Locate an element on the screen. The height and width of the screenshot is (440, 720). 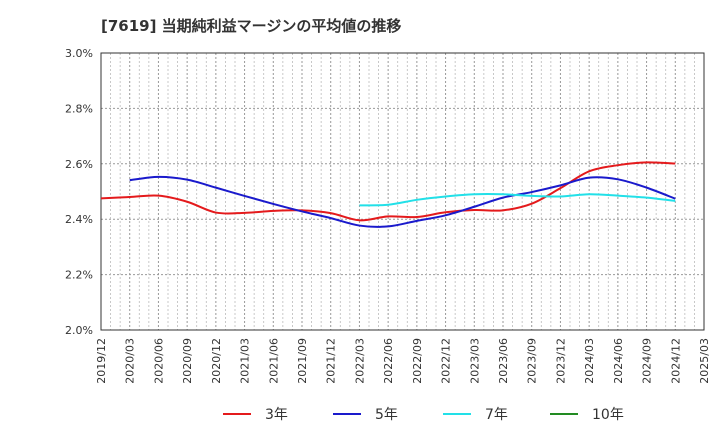
x-tick-label: 2025/03 is located at coordinates (704, 361).